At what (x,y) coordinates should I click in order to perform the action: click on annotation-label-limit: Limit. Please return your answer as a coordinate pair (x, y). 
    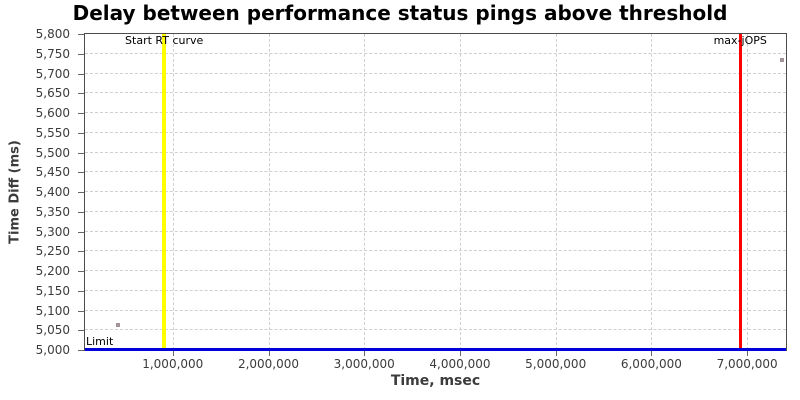
    Looking at the image, I should click on (100, 341).